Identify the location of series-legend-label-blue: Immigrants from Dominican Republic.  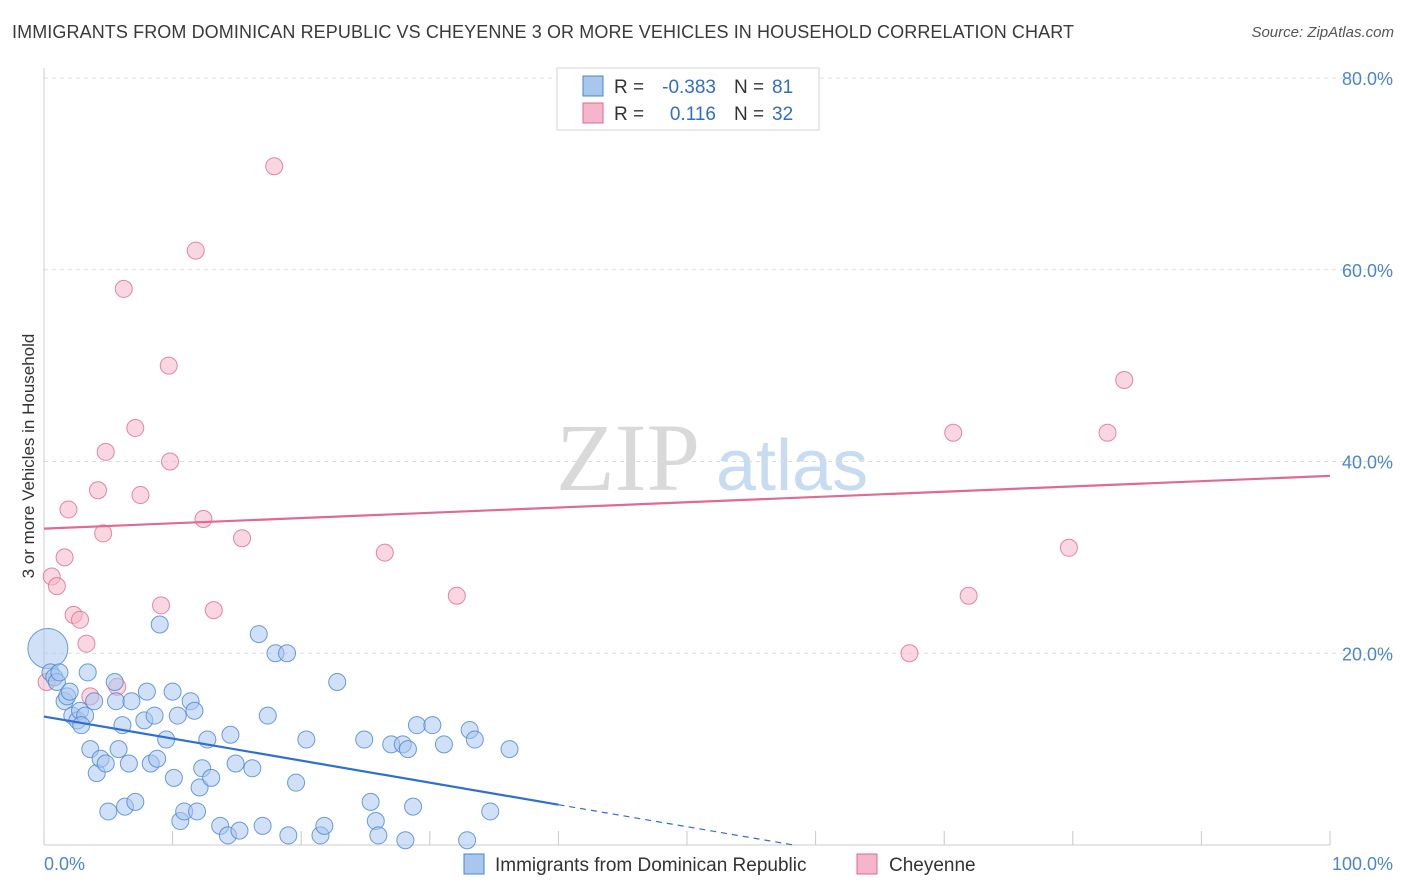
(651, 865).